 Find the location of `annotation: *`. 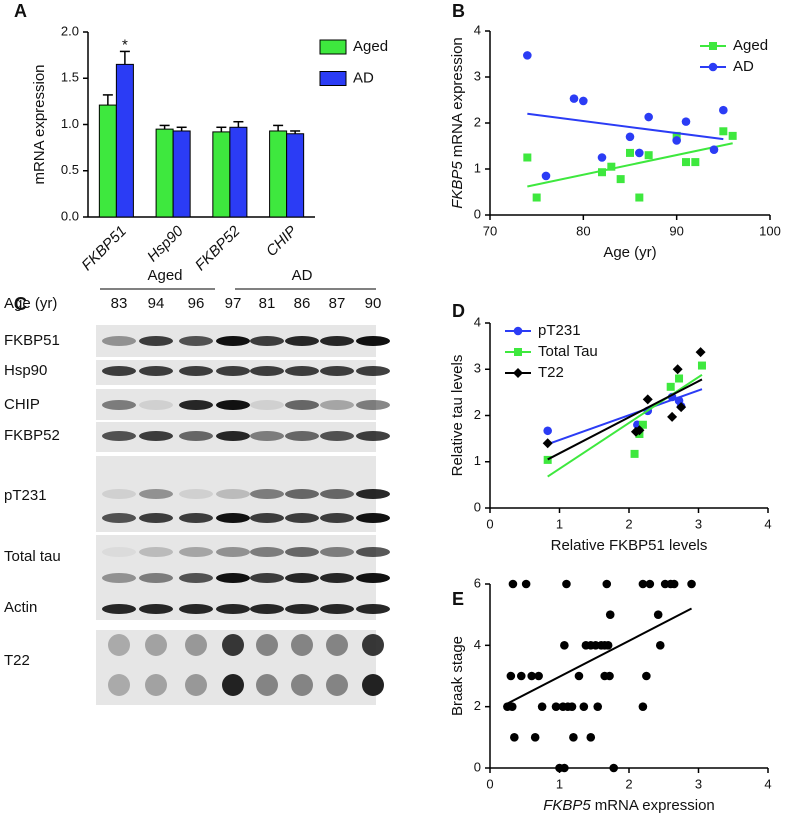

annotation: * is located at coordinates (125, 44).